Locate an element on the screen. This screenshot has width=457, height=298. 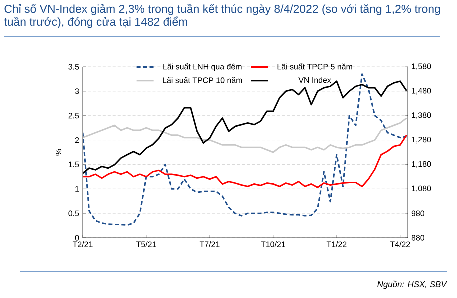
chart-title: Chỉ số VN-Index giảm 2,3% trong tuần kết thúc ngày 8/4/2022 (so với tăng 1,2% trong tuần trước), đóng cửa tại 1482 điểm is located at coordinates (222, 16).